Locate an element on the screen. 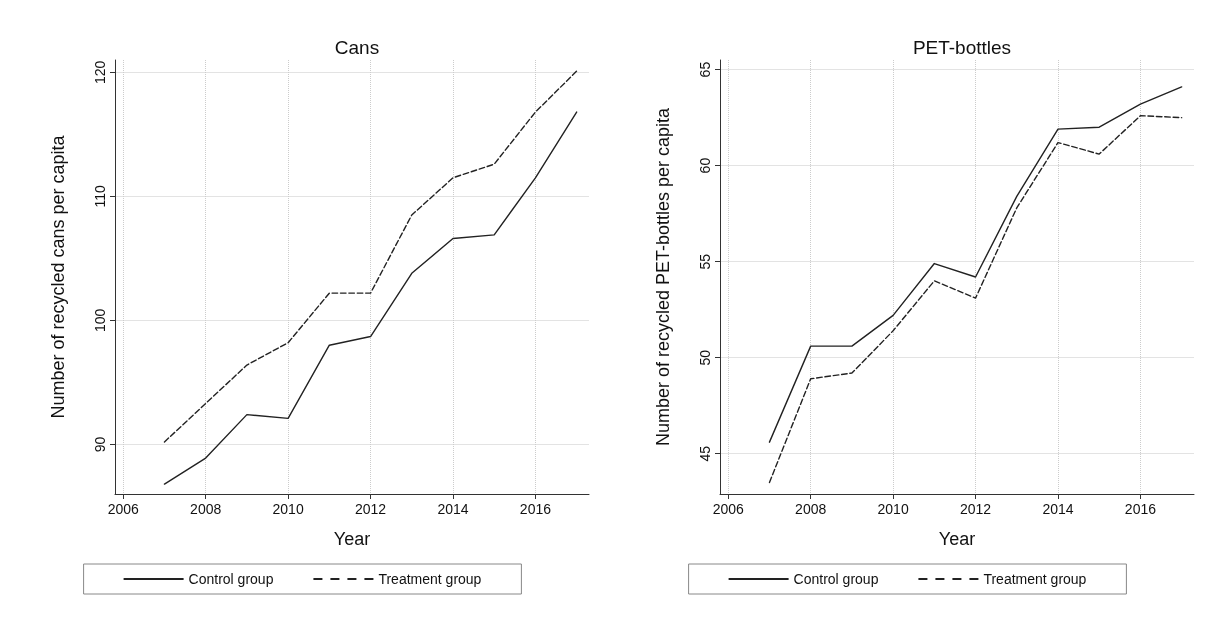 The image size is (1210, 628). y-tick-label: 60 is located at coordinates (705, 165).